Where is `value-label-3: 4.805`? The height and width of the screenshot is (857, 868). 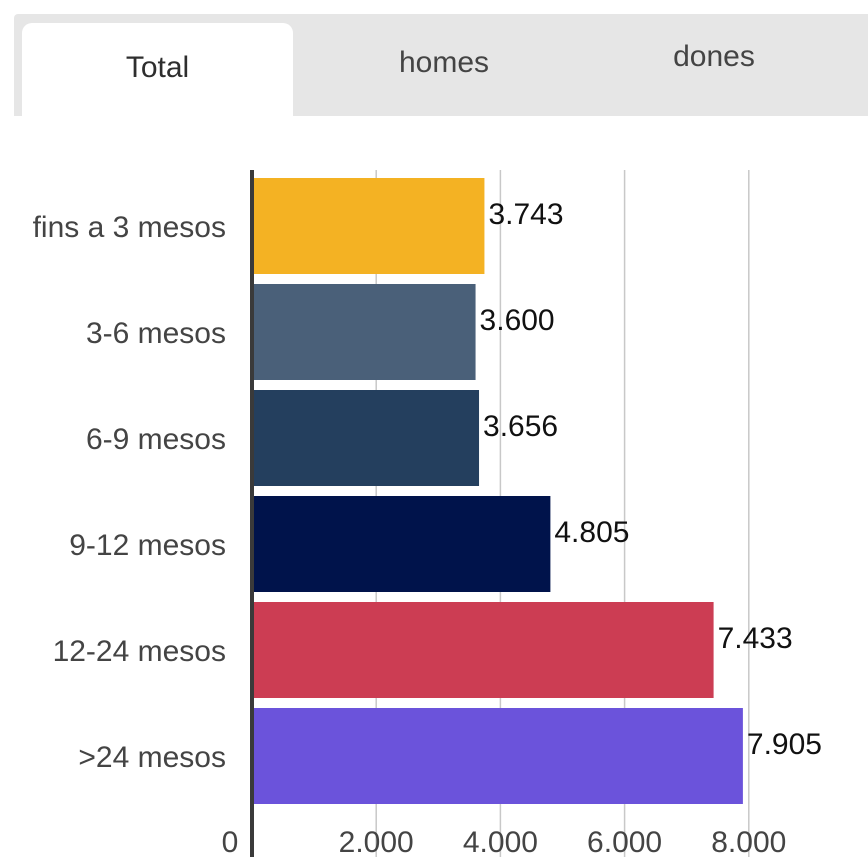 value-label-3: 4.805 is located at coordinates (591, 532).